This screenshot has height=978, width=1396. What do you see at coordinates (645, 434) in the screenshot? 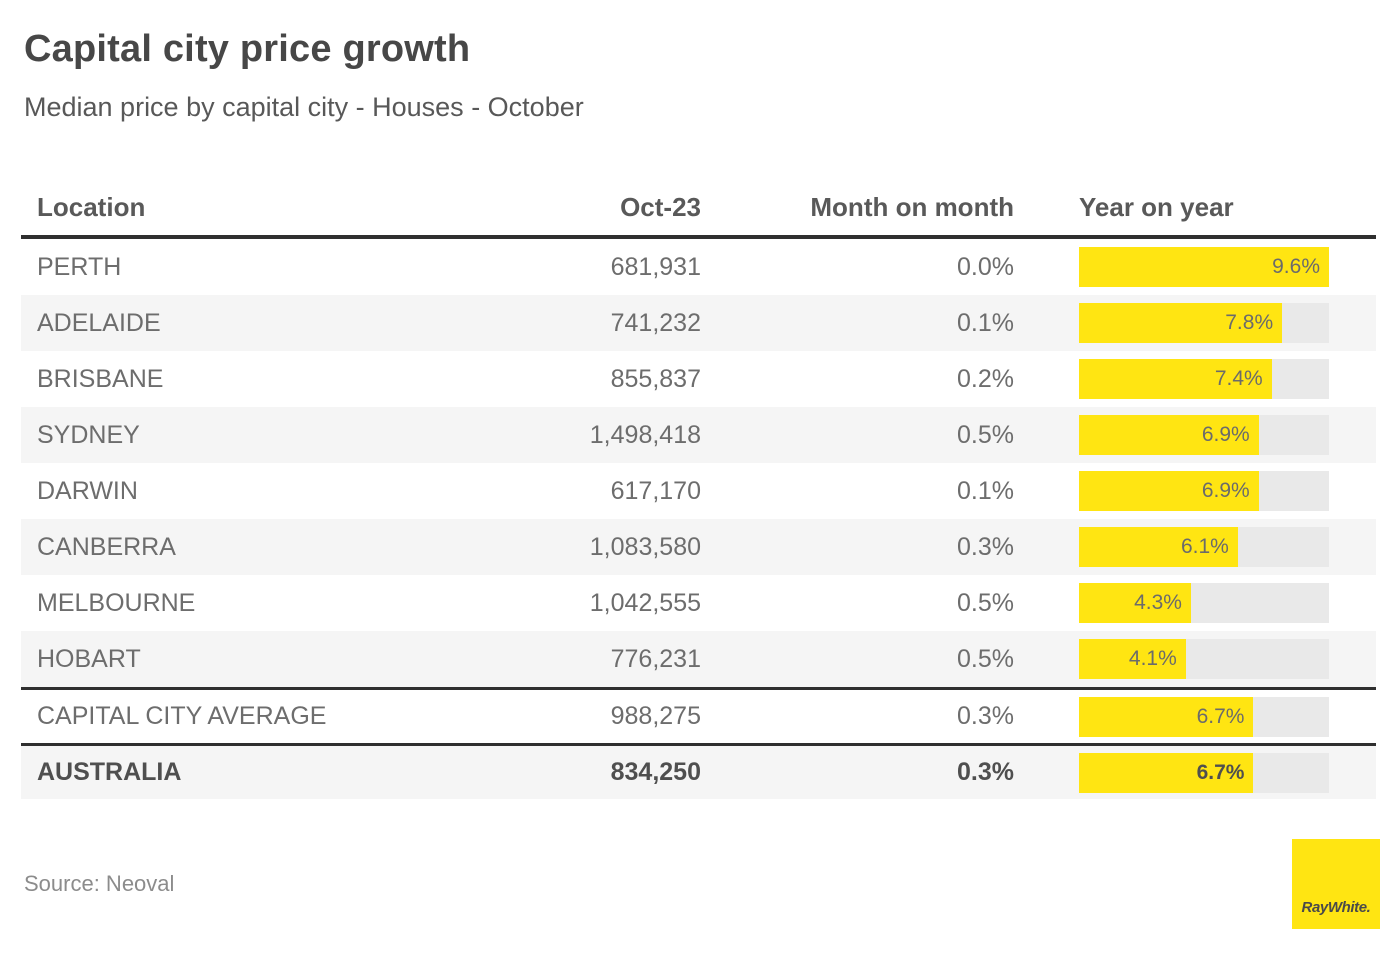
I see `row-price: 1,498,418` at bounding box center [645, 434].